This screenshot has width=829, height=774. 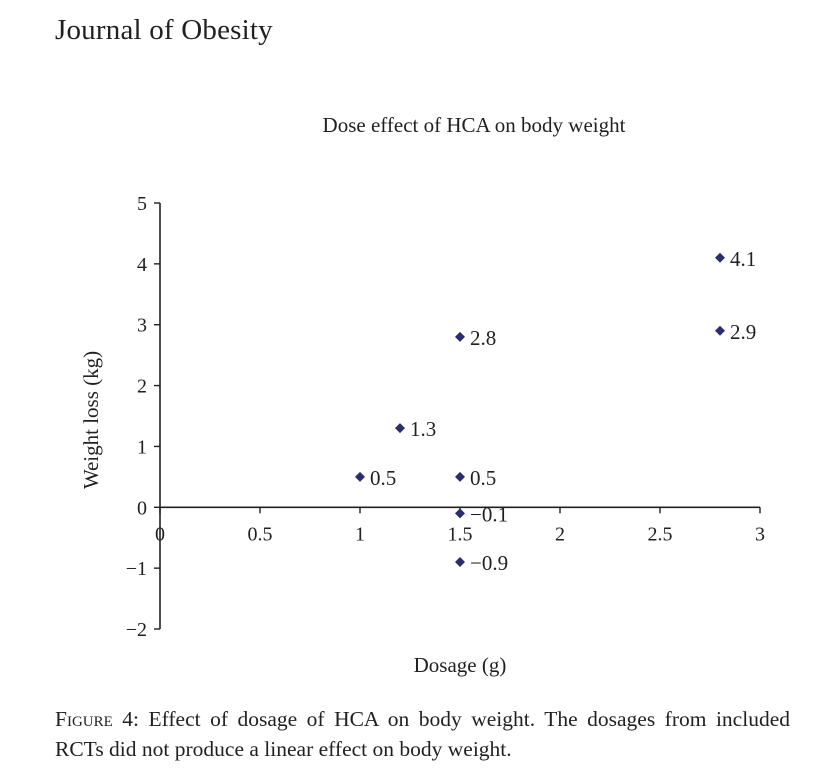 What do you see at coordinates (560, 534) in the screenshot?
I see `x-tick-label: 2` at bounding box center [560, 534].